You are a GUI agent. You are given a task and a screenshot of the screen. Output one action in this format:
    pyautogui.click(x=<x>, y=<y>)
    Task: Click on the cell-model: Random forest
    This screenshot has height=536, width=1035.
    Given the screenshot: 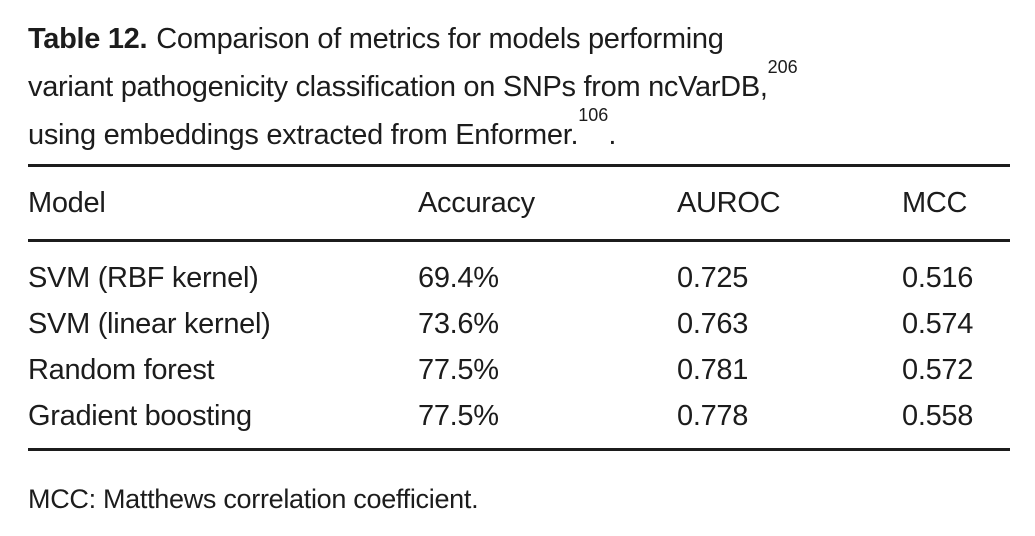 What is the action you would take?
    pyautogui.click(x=121, y=369)
    